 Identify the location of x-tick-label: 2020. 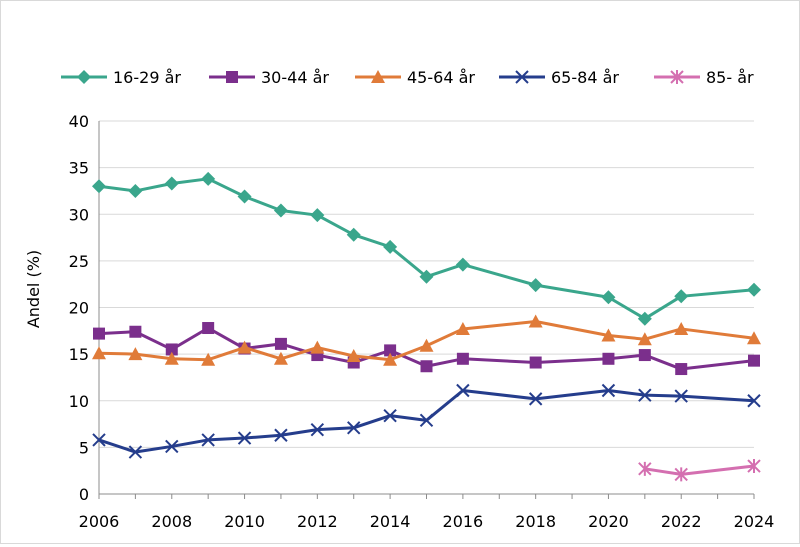
(608, 521).